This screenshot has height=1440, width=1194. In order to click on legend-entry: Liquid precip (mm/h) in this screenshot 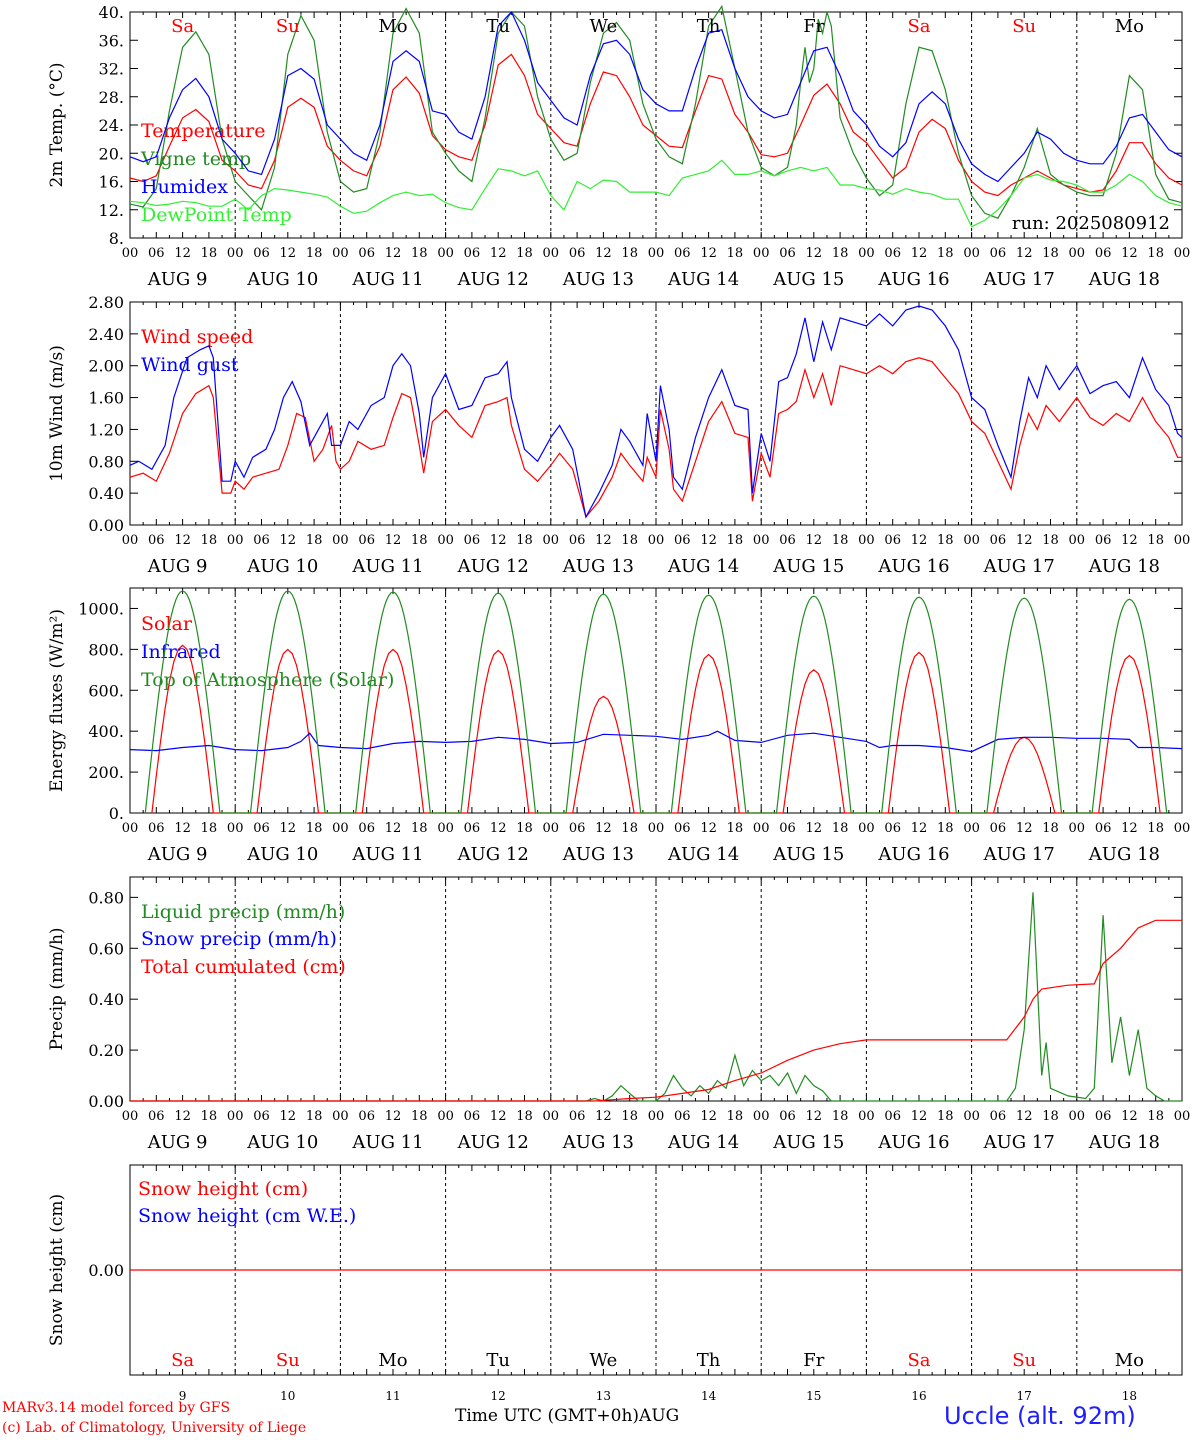, I will do `click(243, 912)`.